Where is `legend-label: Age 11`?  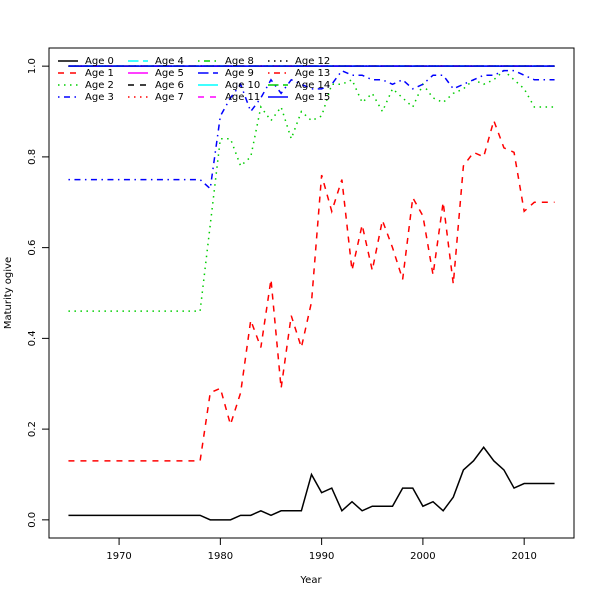
legend-label: Age 11 is located at coordinates (242, 97).